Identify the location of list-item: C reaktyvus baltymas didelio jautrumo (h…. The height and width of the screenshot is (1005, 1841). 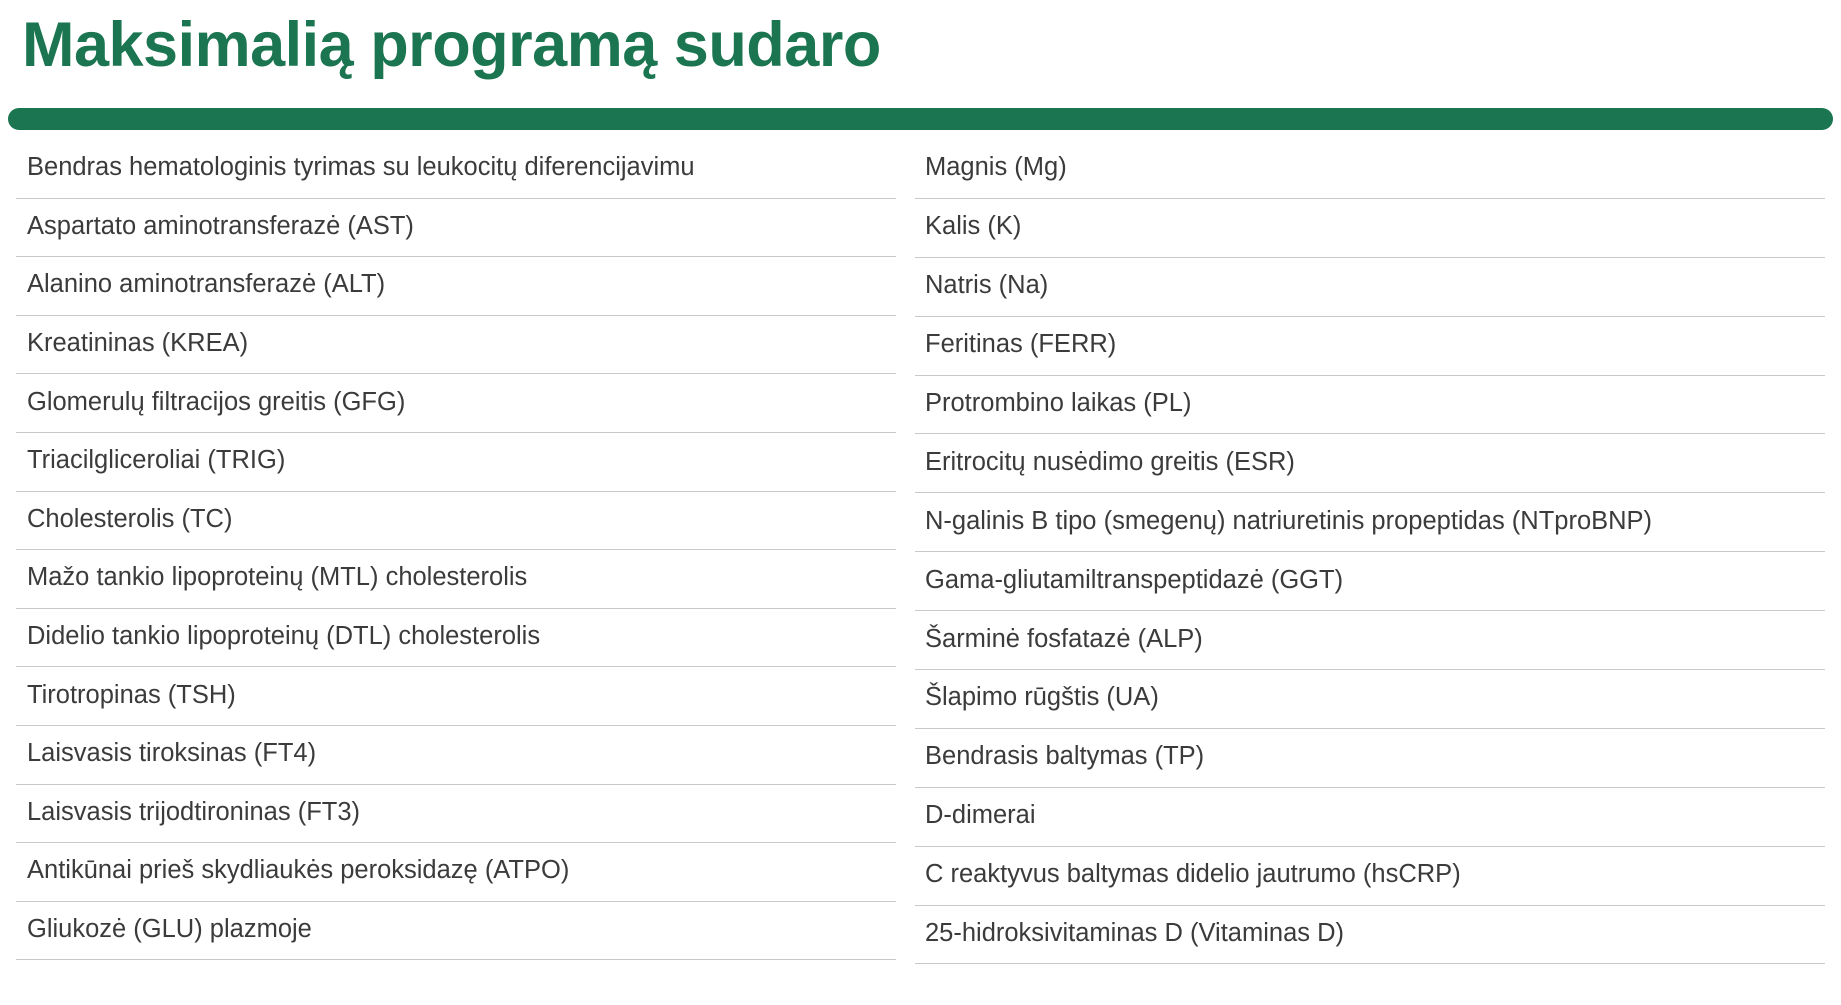
(1370, 876).